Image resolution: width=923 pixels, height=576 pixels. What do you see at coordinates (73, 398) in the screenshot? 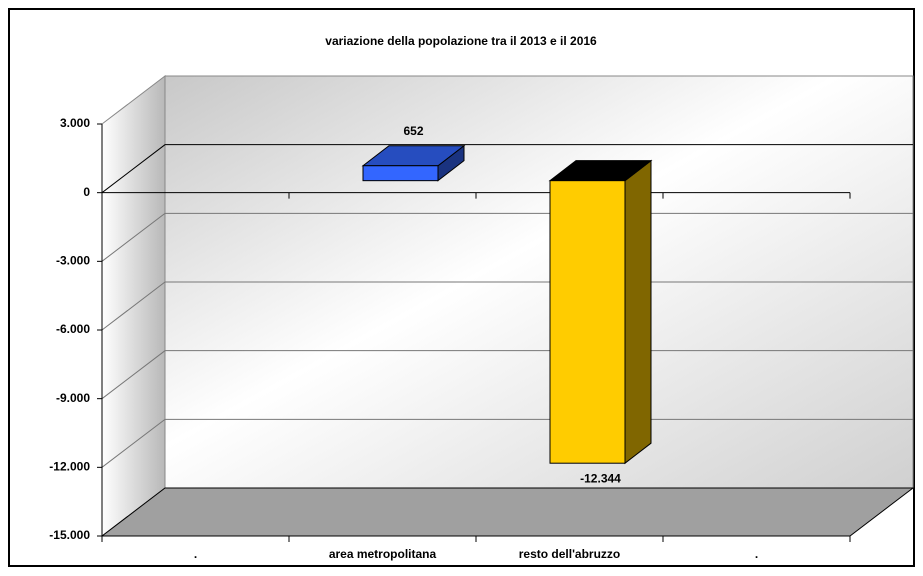
I see `y-tick-label: -9.000` at bounding box center [73, 398].